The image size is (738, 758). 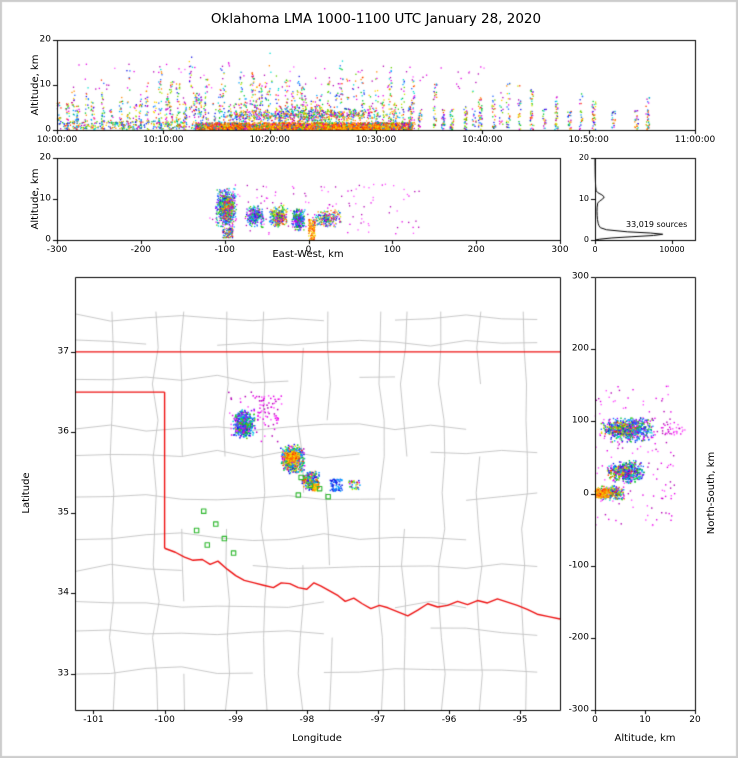 I want to click on tick-label: -101, so click(x=93, y=720).